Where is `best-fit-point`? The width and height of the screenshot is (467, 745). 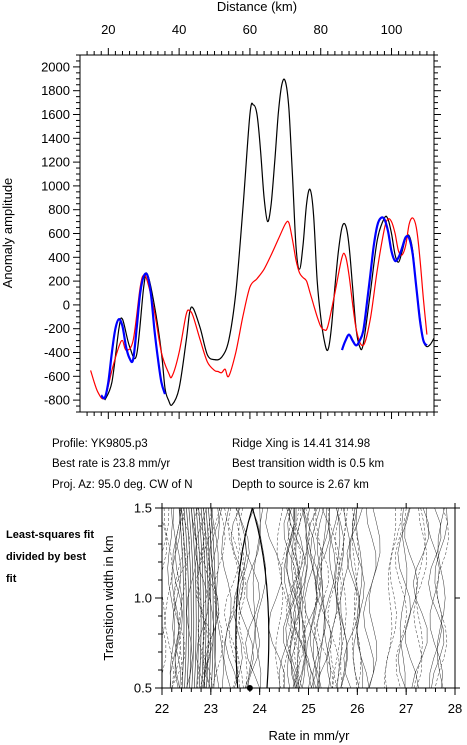 best-fit-point is located at coordinates (249, 688).